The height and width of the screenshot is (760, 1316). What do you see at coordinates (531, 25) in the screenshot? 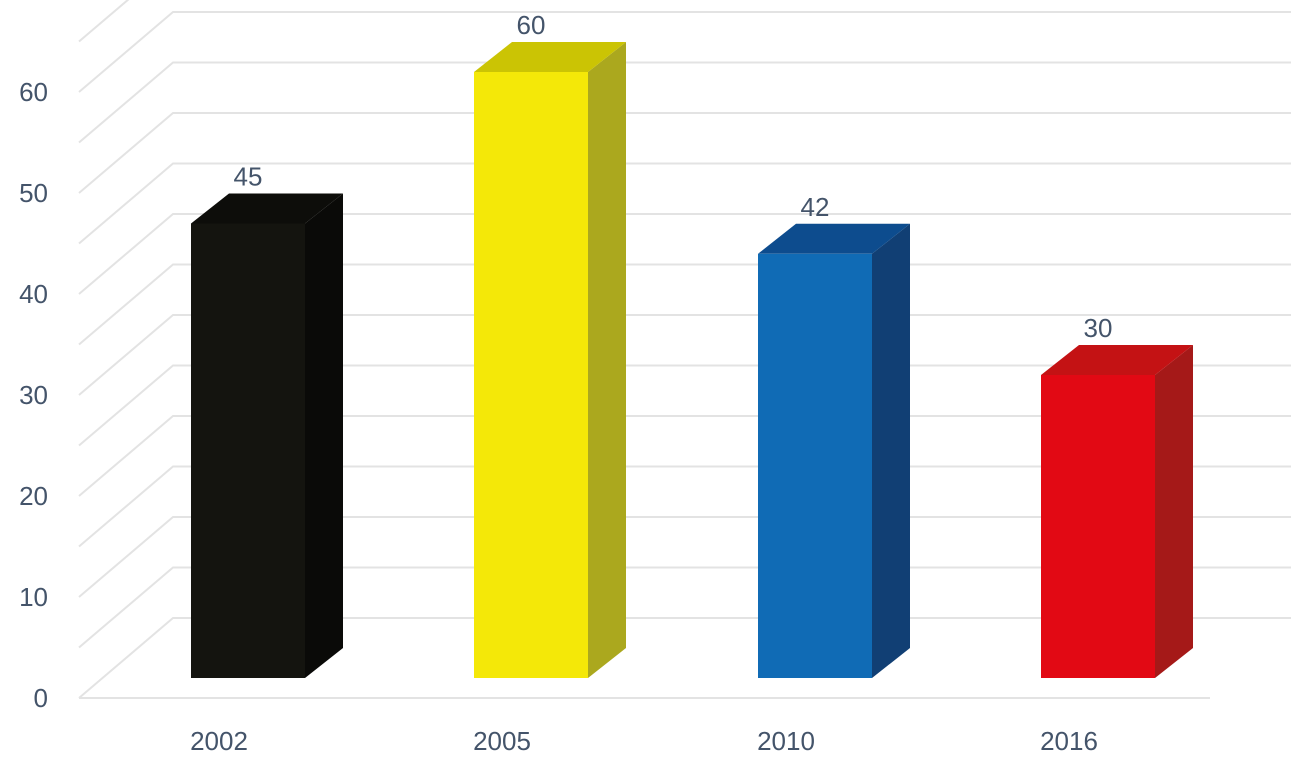
I see `data-label: 60` at bounding box center [531, 25].